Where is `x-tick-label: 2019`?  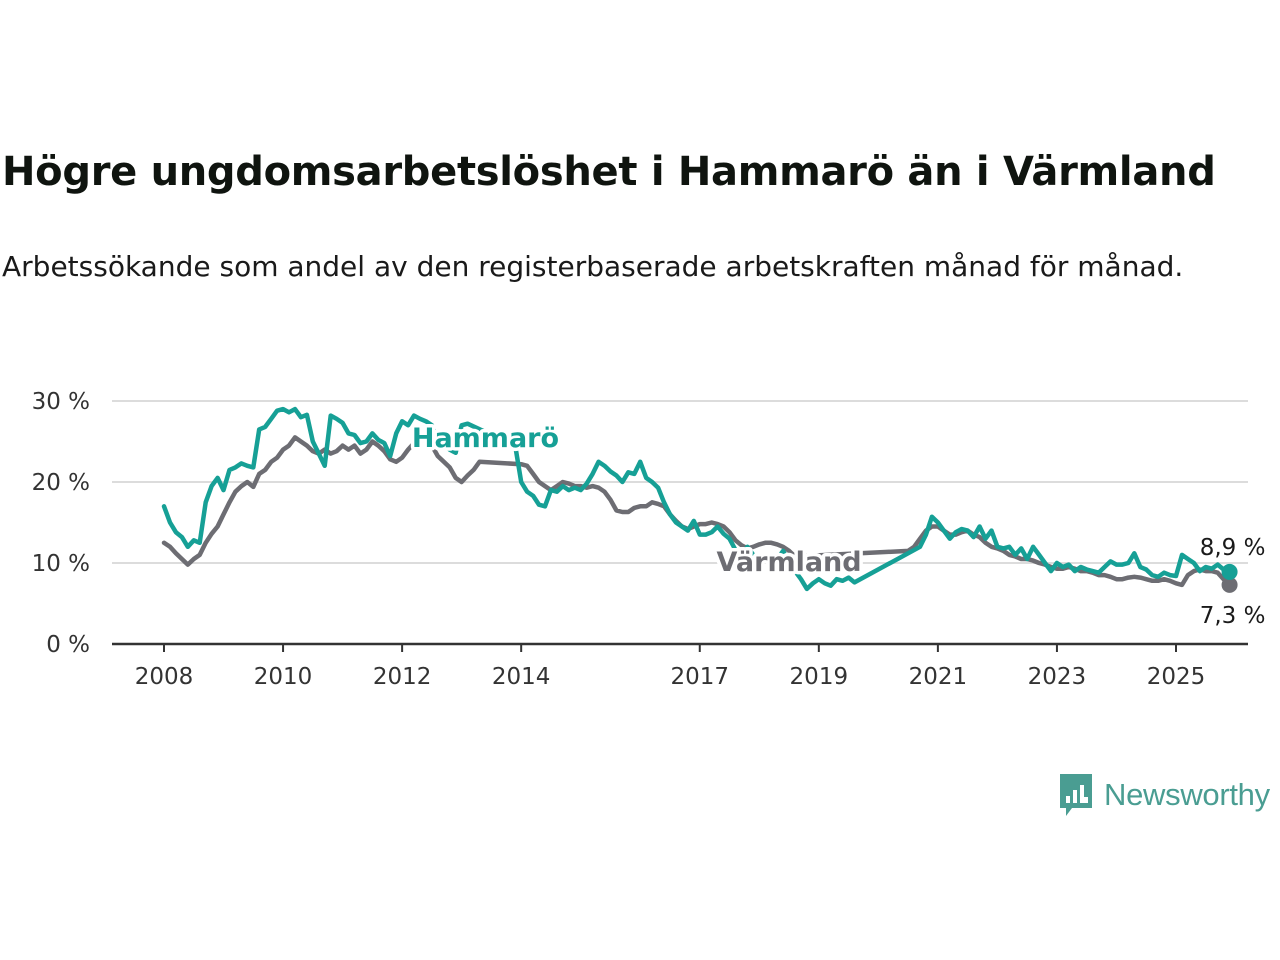 x-tick-label: 2019 is located at coordinates (819, 677).